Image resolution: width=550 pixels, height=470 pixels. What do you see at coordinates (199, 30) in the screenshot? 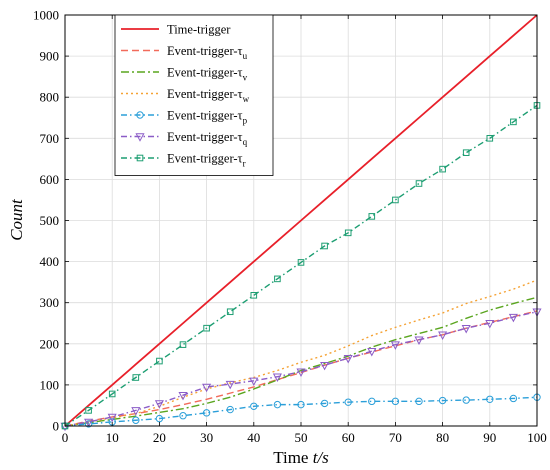
I see `legend-label: Time-trigger` at bounding box center [199, 30].